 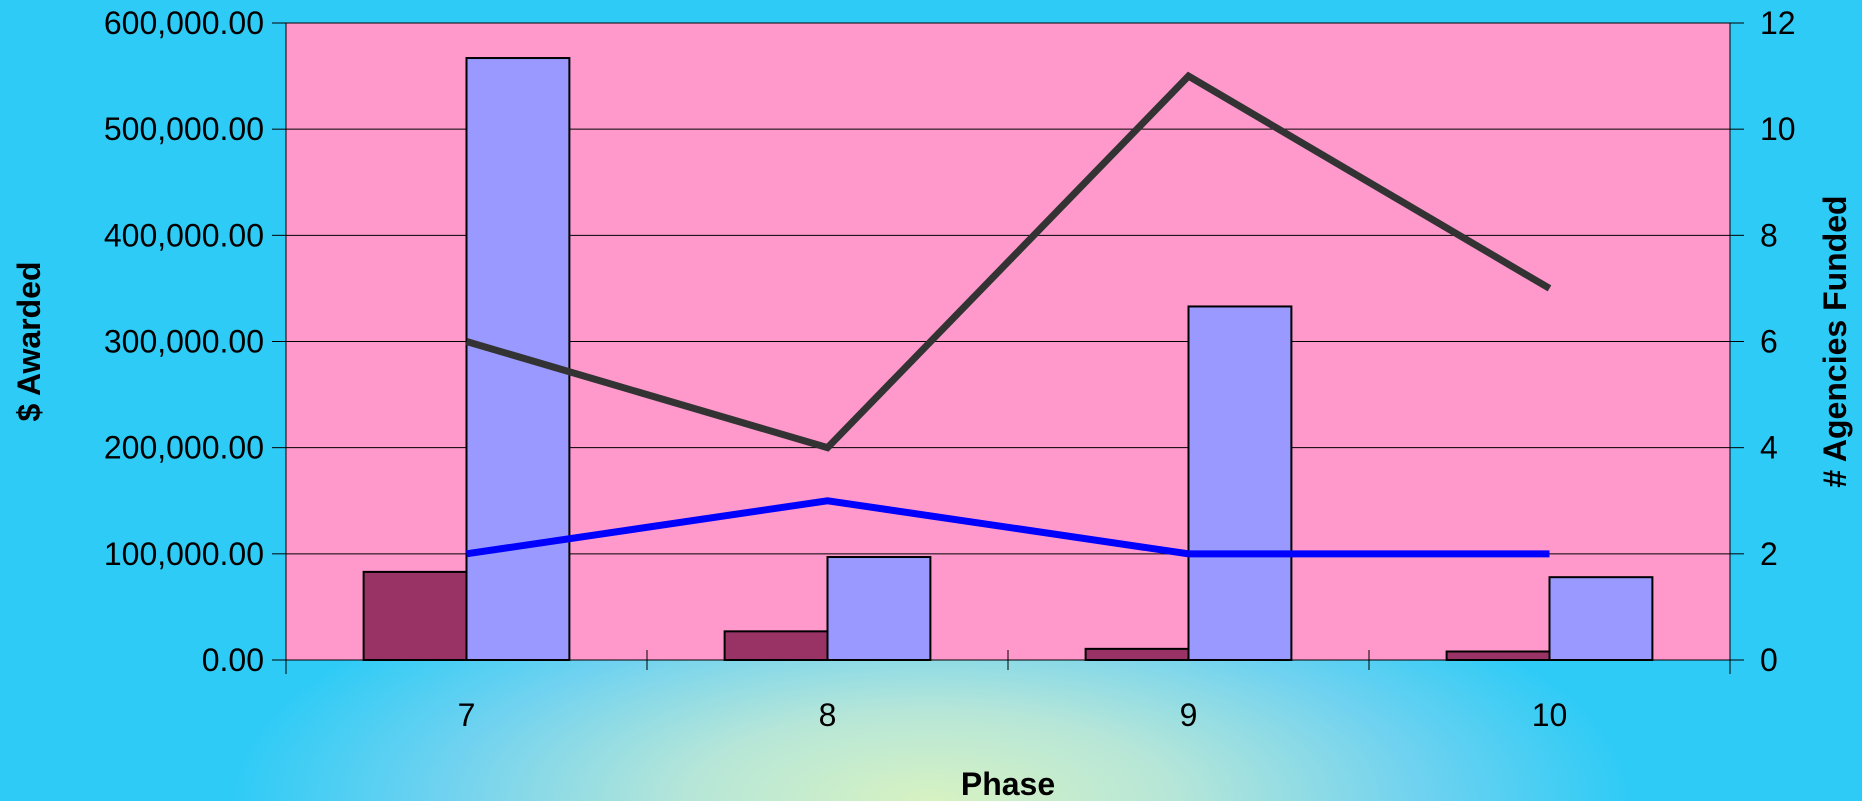 I want to click on y-left-tick-label: 600,000.00, so click(x=184, y=23).